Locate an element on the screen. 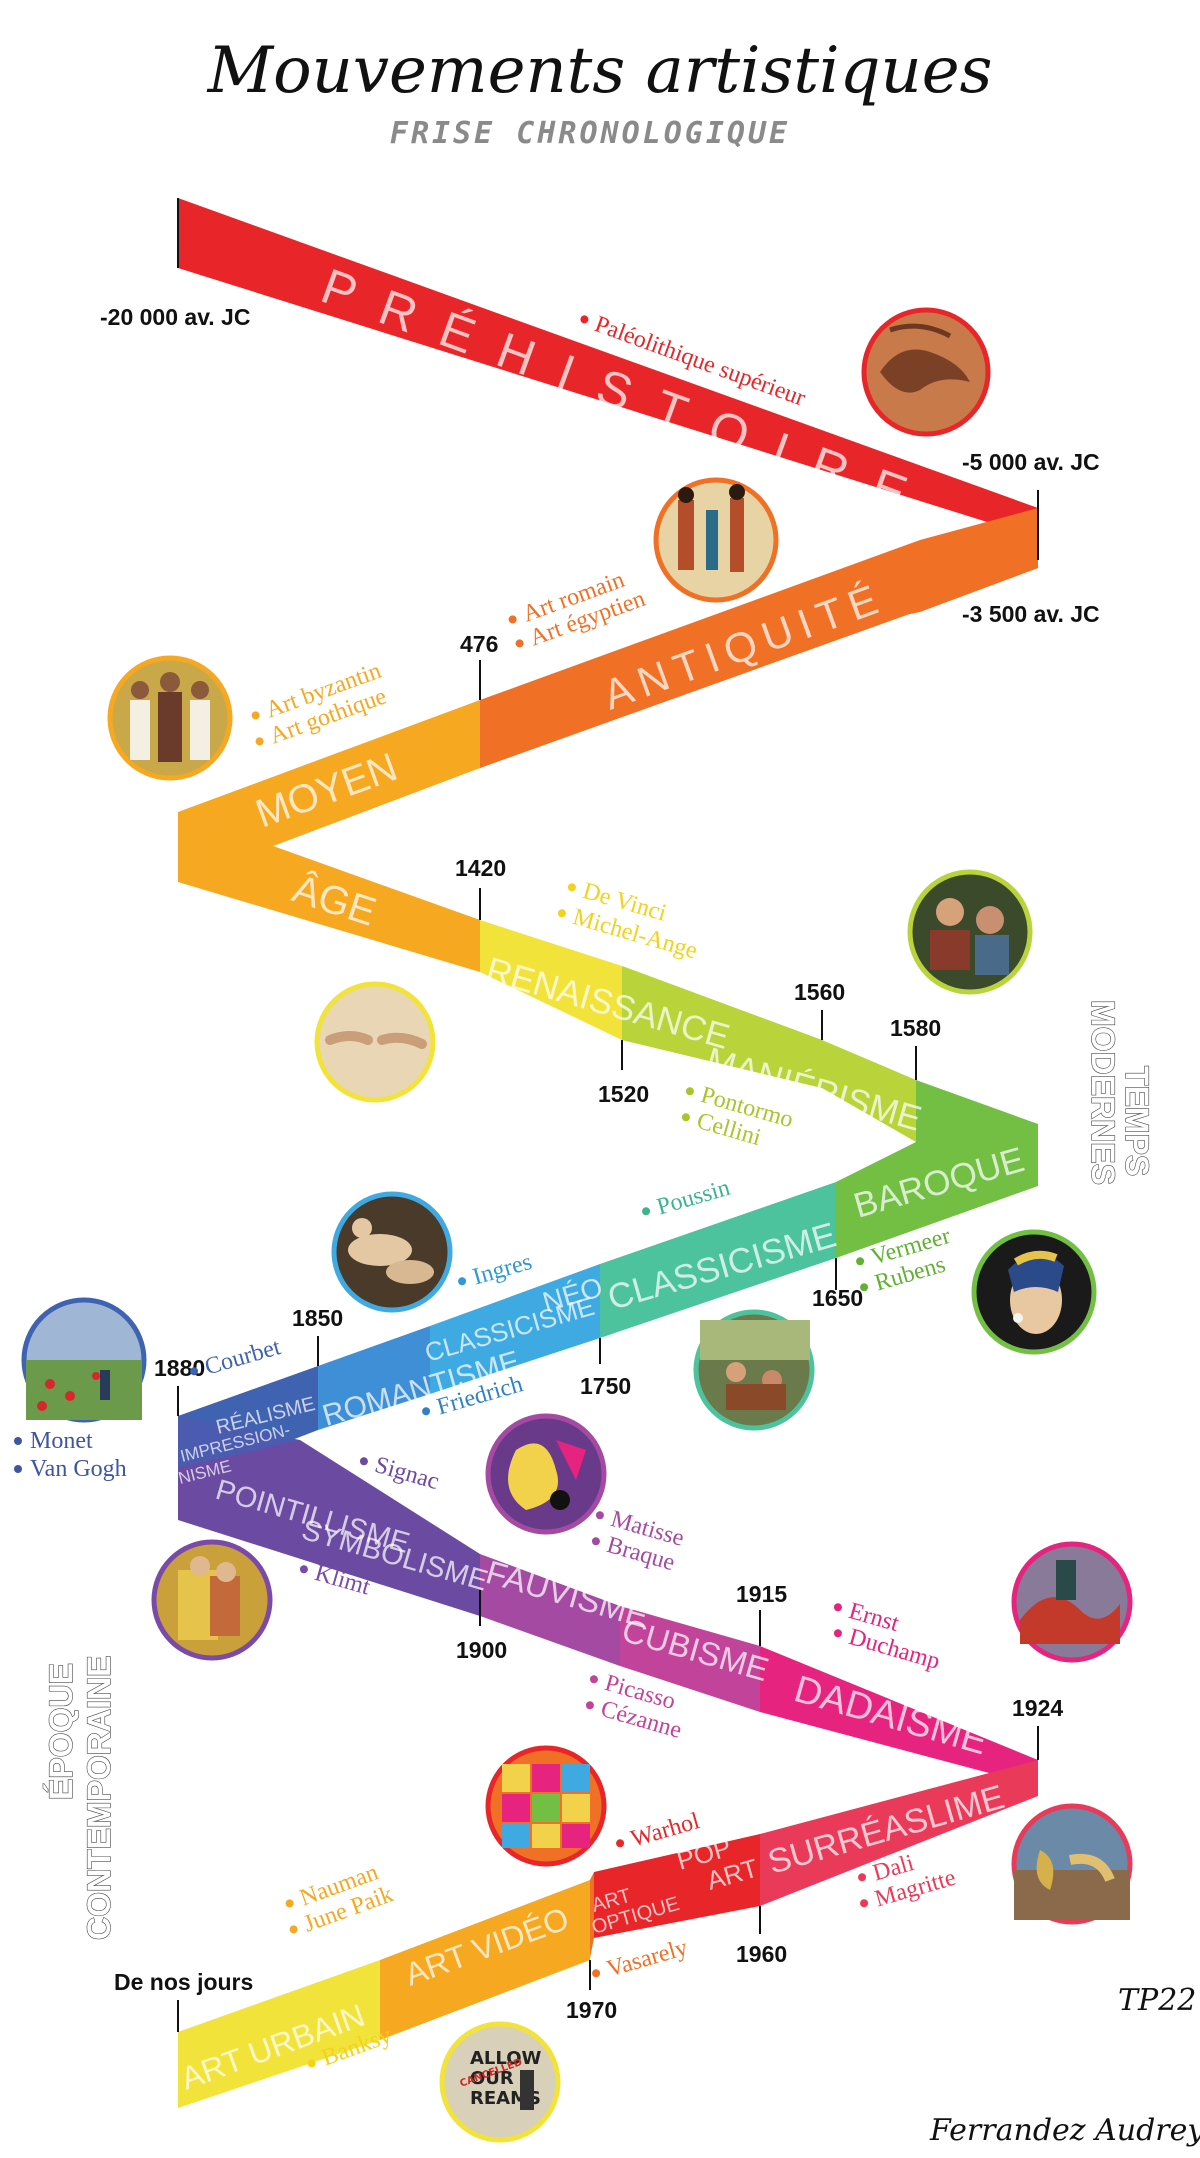 The height and width of the screenshot is (2158, 1200). artist-note: Vasarely is located at coordinates (641, 1959).